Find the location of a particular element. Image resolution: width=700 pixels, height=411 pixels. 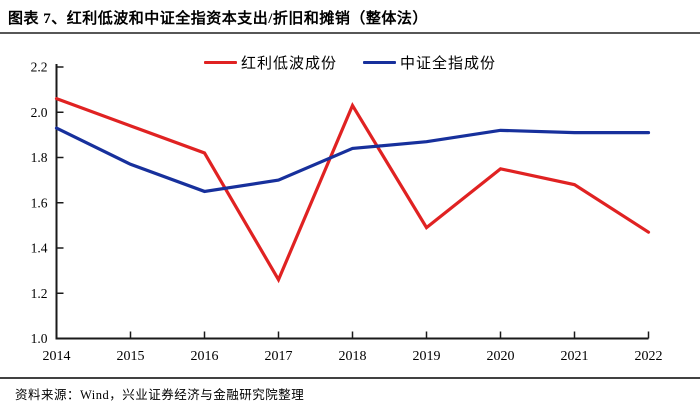

figure-title: 图表 7、红利低波和中证全指资本支出/折旧和摊销（整体法） is located at coordinates (218, 19).